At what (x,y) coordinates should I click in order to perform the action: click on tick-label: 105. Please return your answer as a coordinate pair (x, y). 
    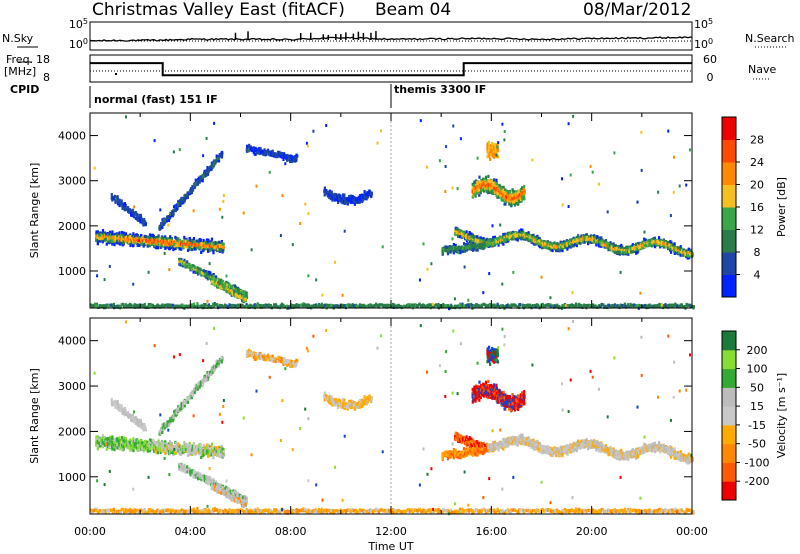
    Looking at the image, I should click on (703, 24).